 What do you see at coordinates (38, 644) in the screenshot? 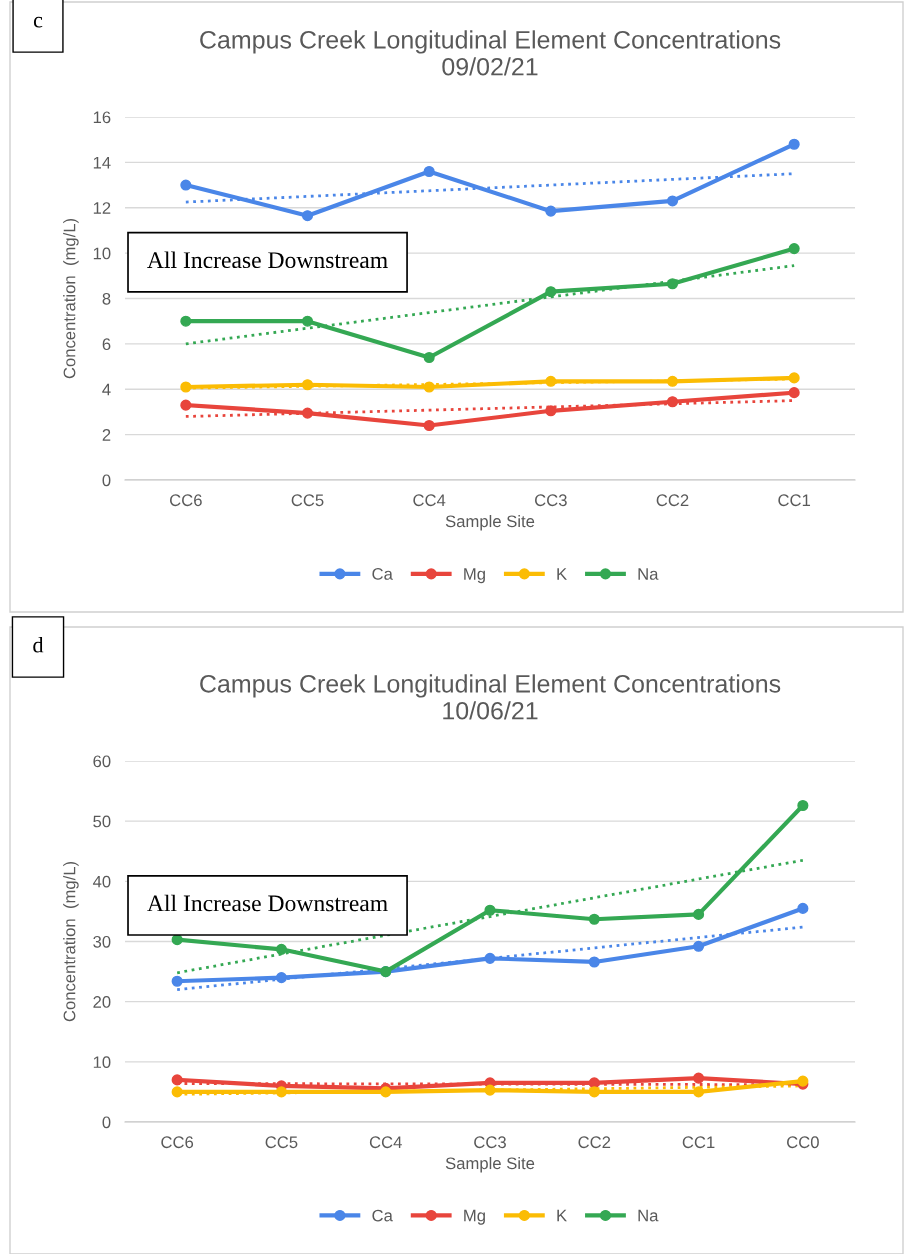
I see `text: d` at bounding box center [38, 644].